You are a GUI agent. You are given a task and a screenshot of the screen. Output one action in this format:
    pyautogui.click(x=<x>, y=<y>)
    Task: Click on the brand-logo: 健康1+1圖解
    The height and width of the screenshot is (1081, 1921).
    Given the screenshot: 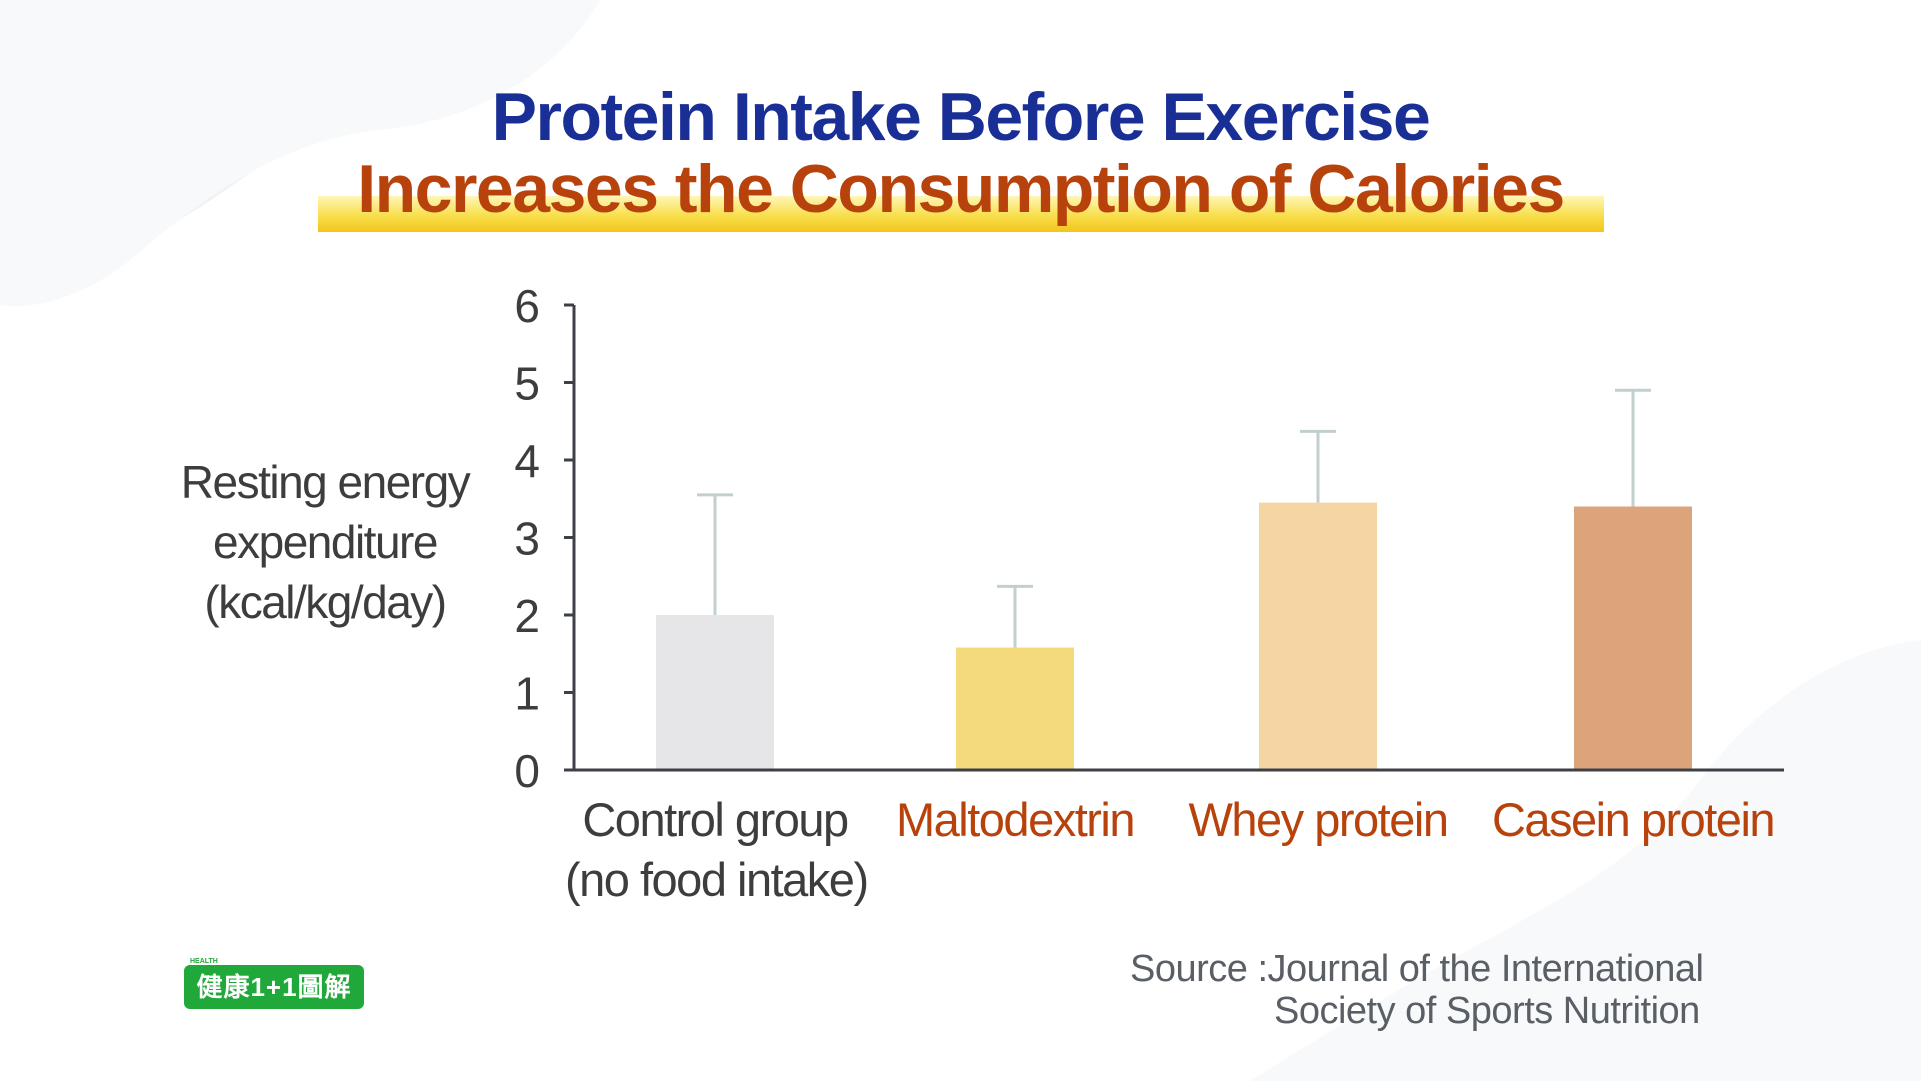 What is the action you would take?
    pyautogui.click(x=274, y=987)
    